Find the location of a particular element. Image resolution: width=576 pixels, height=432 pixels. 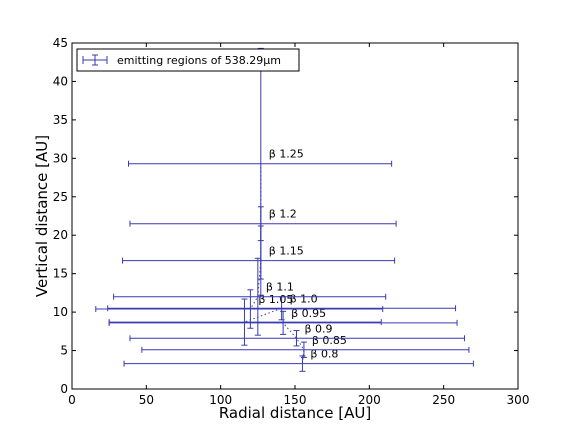

y-tick-label: 20 is located at coordinates (60, 235).